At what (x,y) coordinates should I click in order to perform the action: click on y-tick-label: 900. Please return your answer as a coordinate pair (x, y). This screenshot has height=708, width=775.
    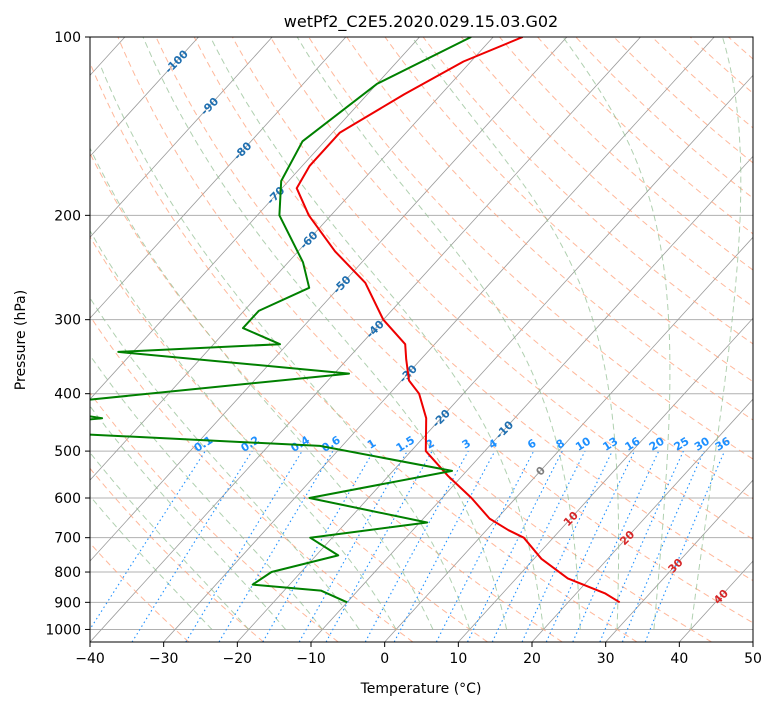
    Looking at the image, I should click on (67, 603).